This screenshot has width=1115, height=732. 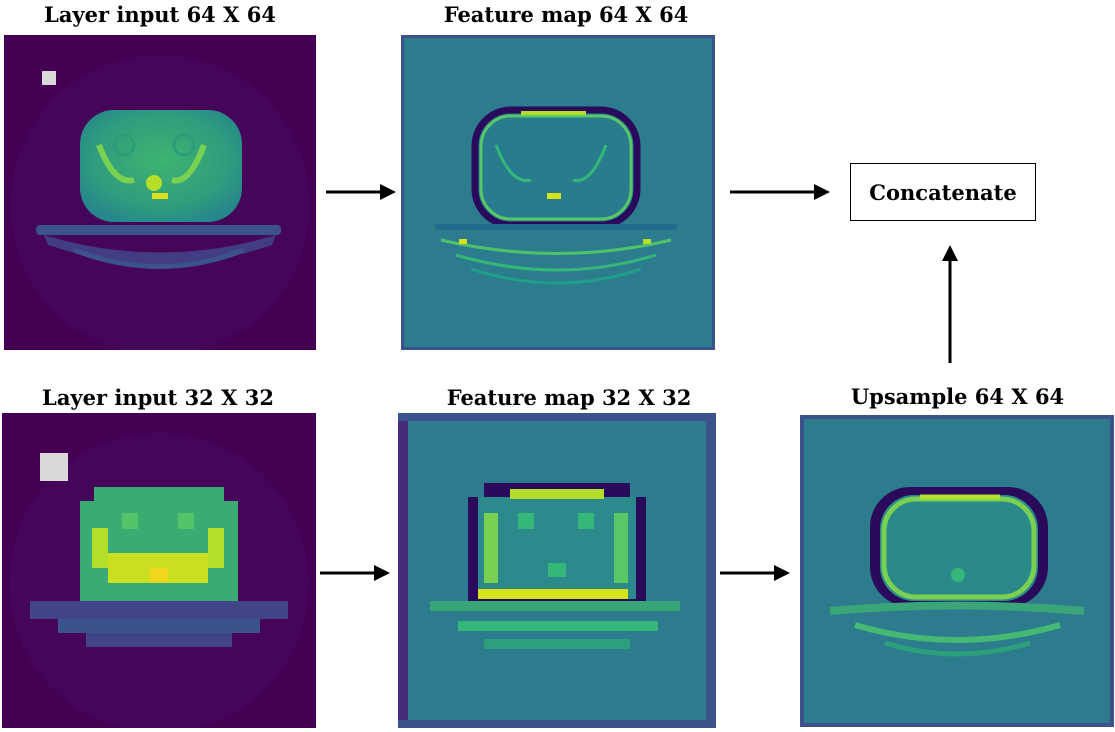 What do you see at coordinates (160, 202) in the screenshot?
I see `ct-slice-input64-image` at bounding box center [160, 202].